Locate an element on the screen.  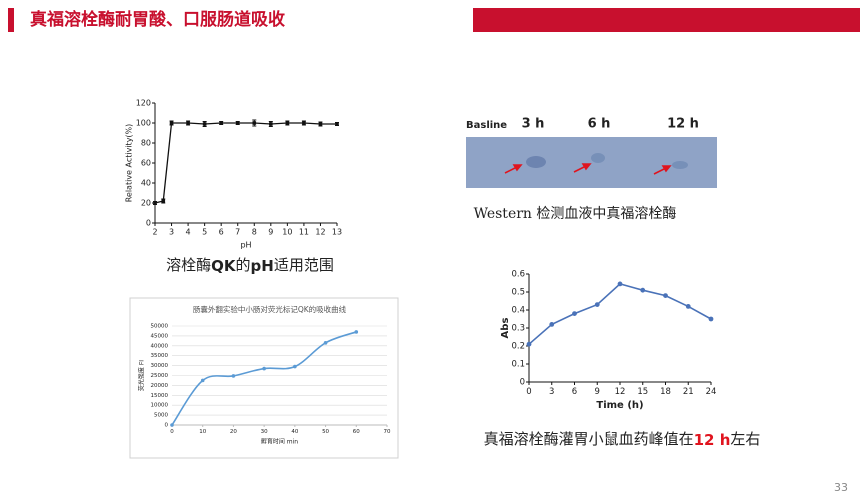
y-tick-label: 60 is located at coordinates (146, 163).